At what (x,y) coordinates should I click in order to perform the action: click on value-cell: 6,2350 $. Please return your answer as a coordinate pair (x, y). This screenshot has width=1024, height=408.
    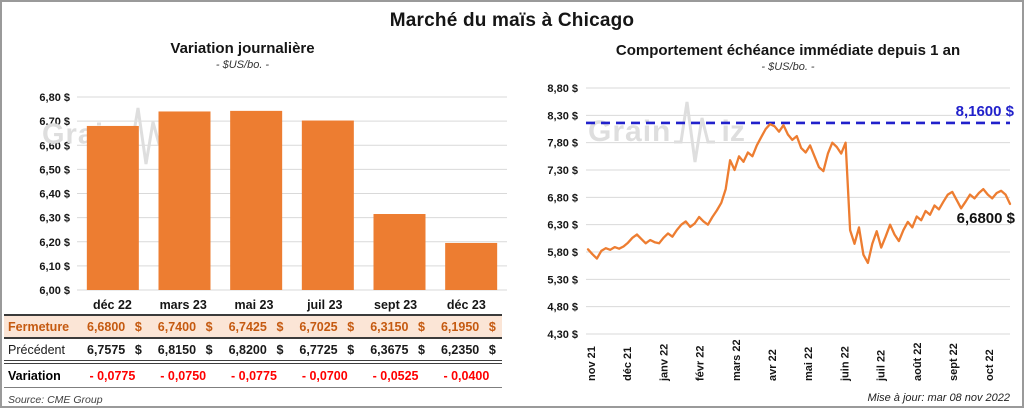
    Looking at the image, I should click on (466, 349).